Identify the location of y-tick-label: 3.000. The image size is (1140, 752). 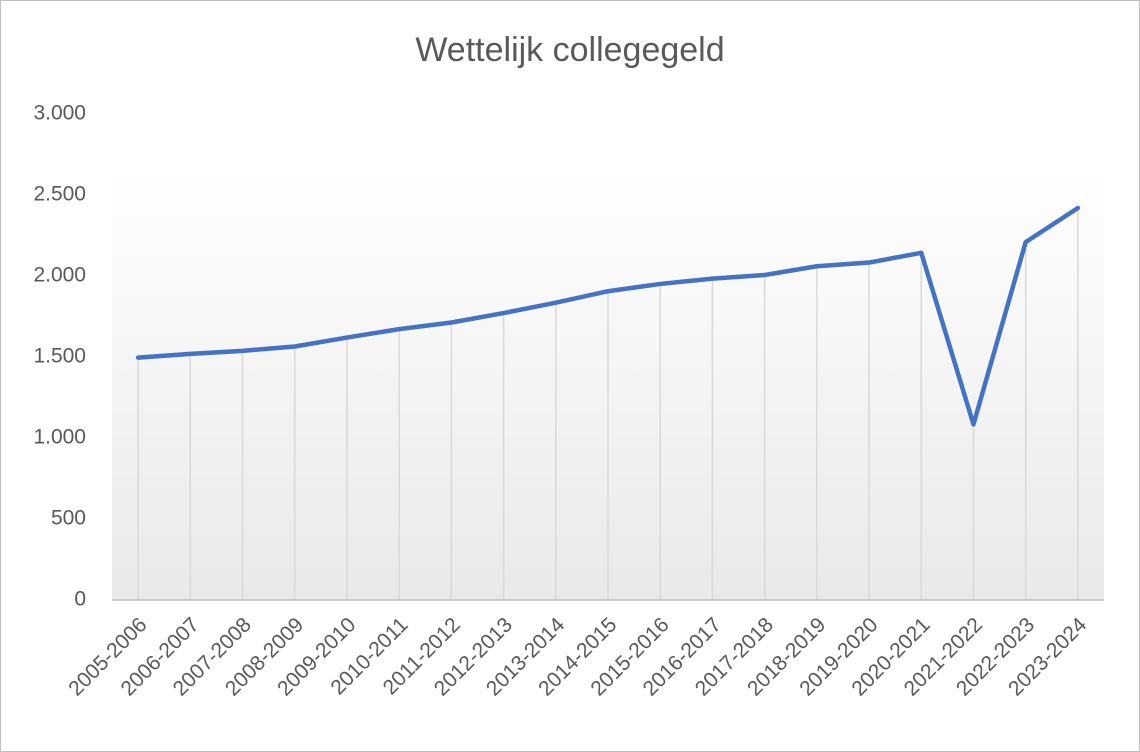
(59, 113).